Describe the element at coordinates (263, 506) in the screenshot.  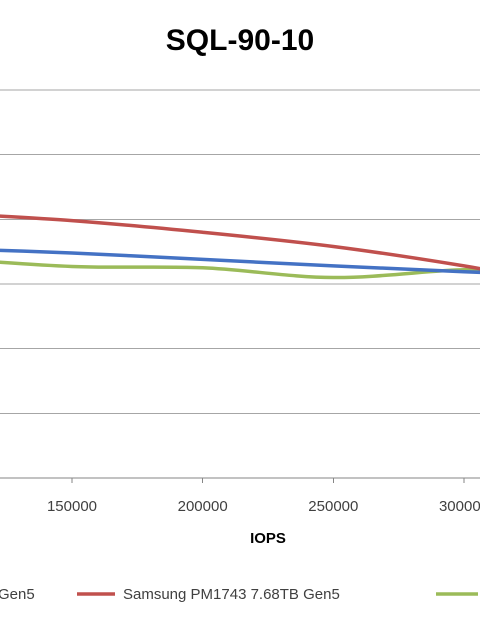
I see `x-tick-labels: 150000 200000 250000 300000` at that location.